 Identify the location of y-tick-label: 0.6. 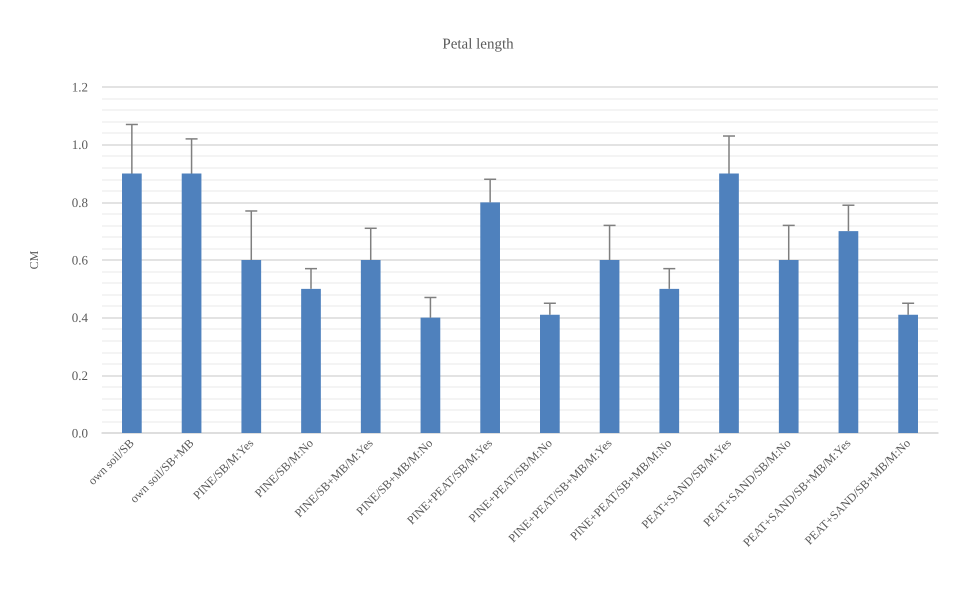
(80, 260).